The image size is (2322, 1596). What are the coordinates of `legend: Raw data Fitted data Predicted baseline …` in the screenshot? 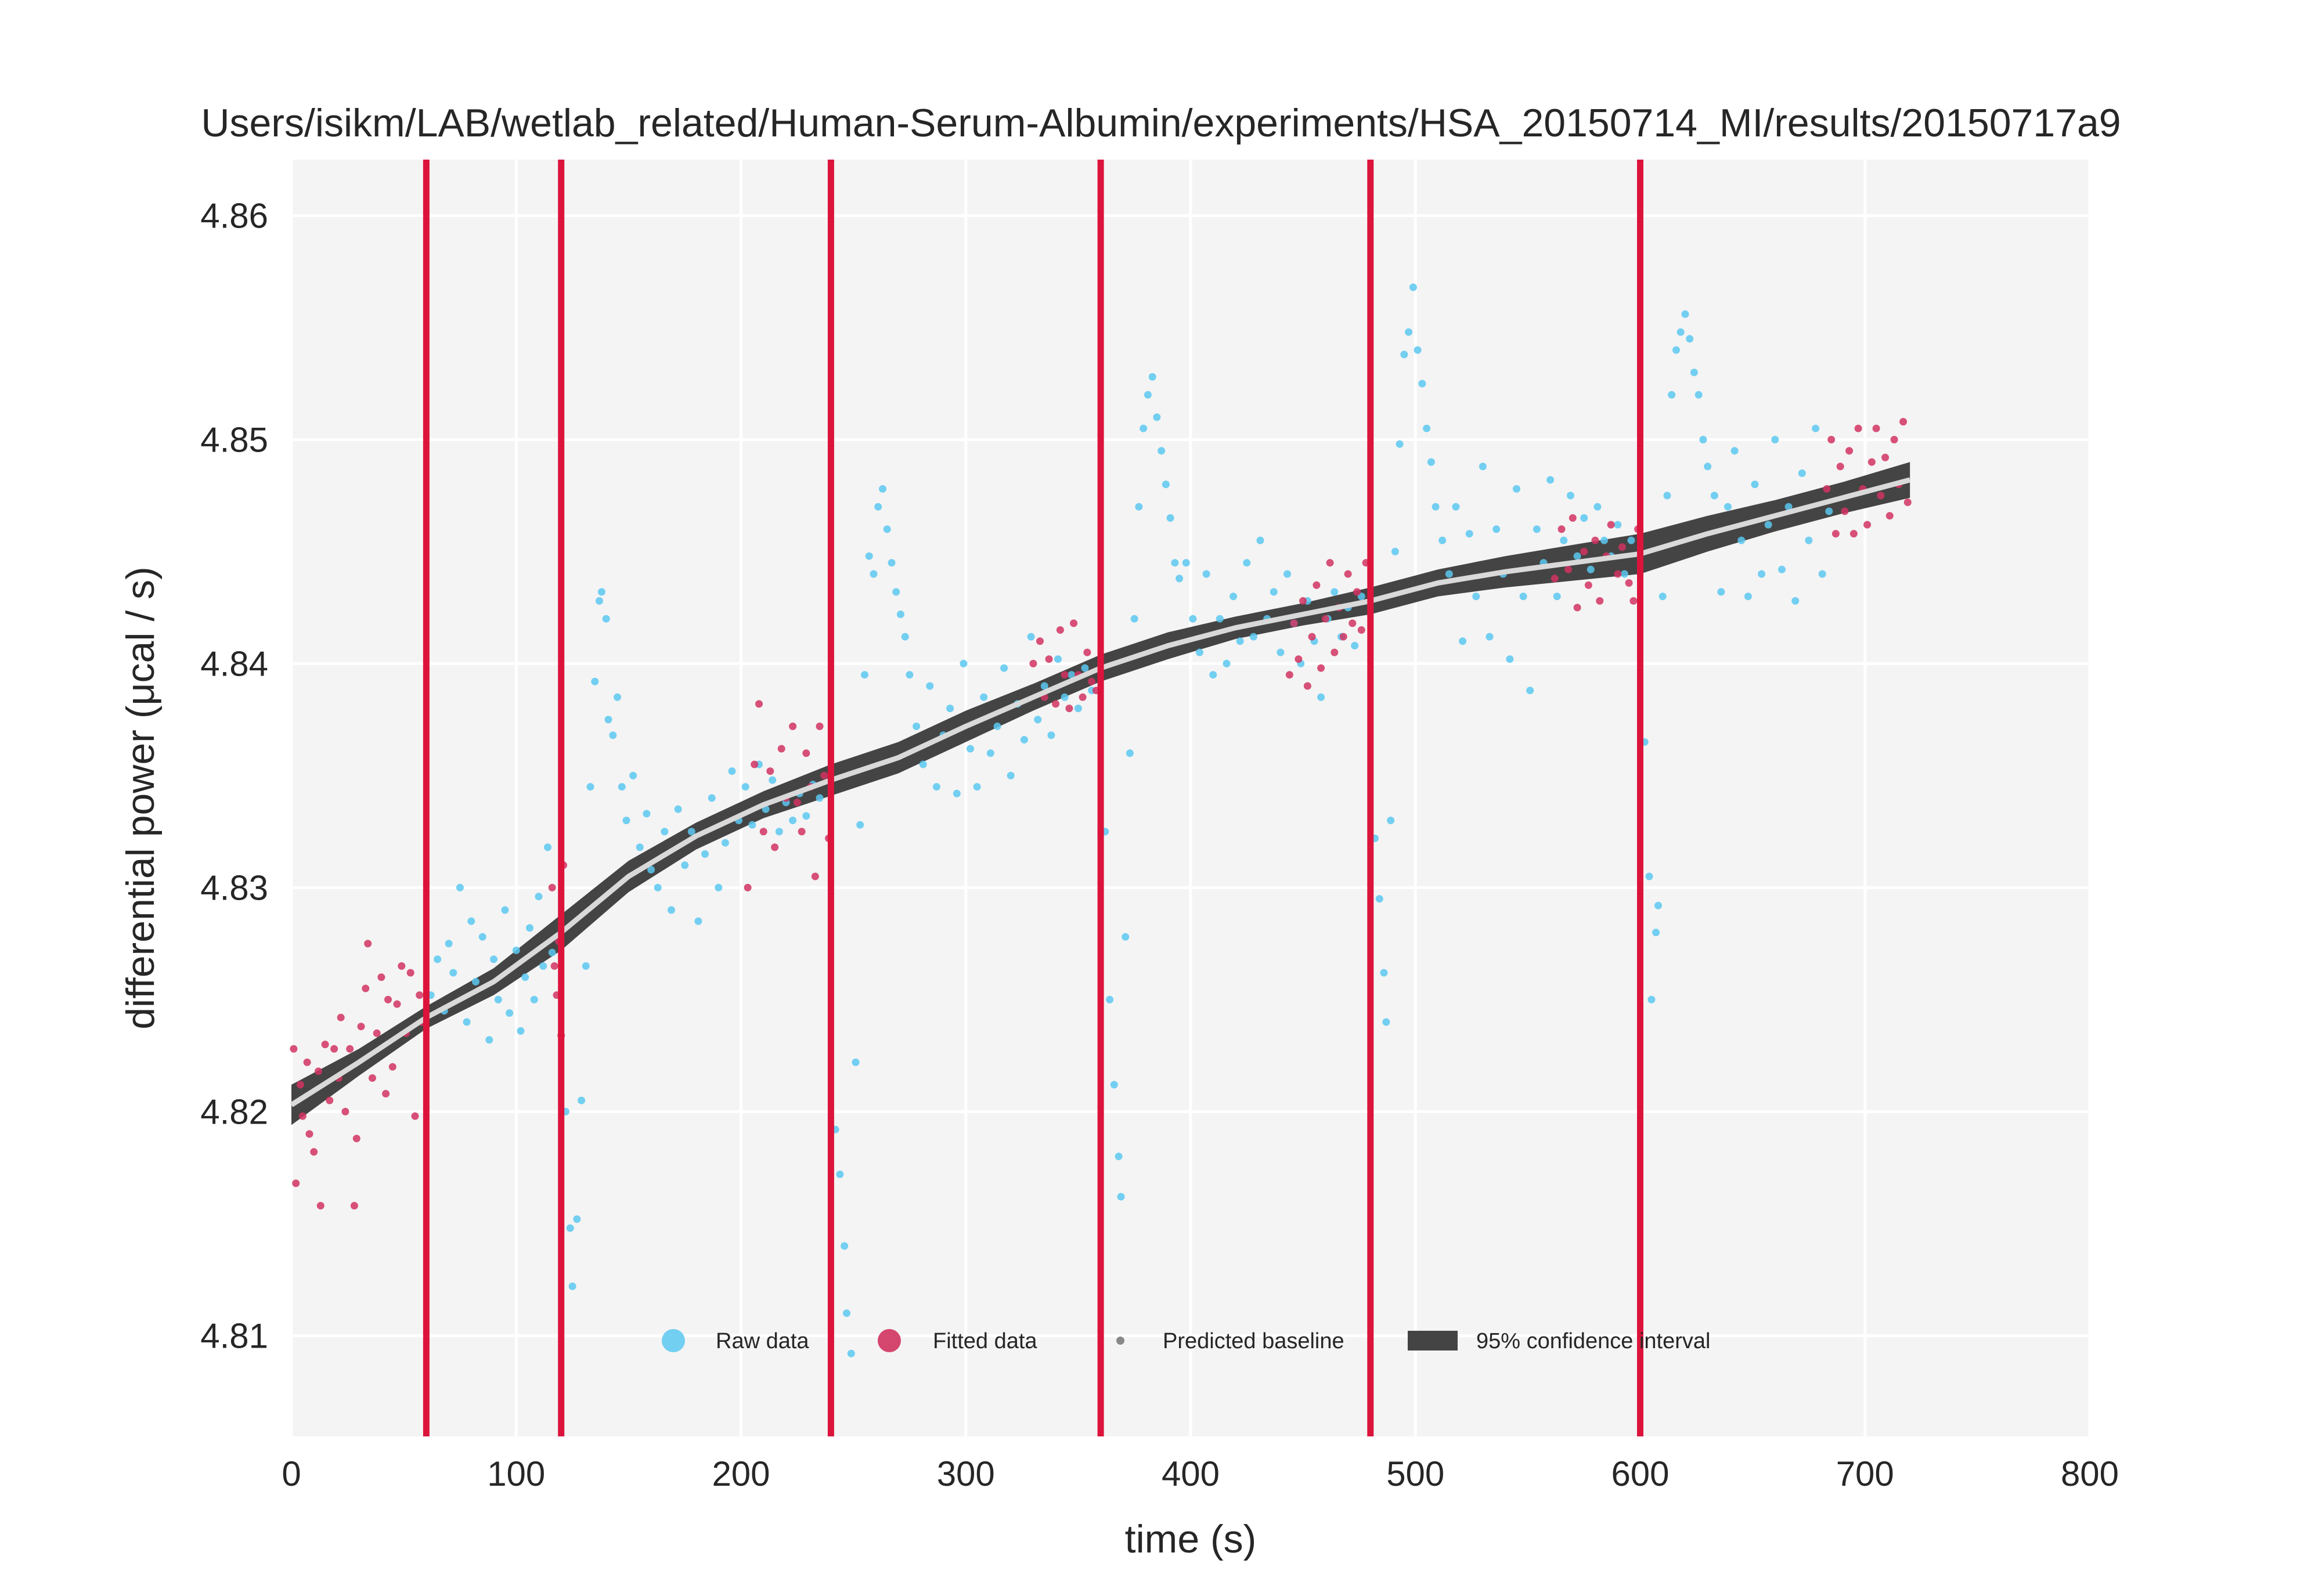 It's located at (1186, 1341).